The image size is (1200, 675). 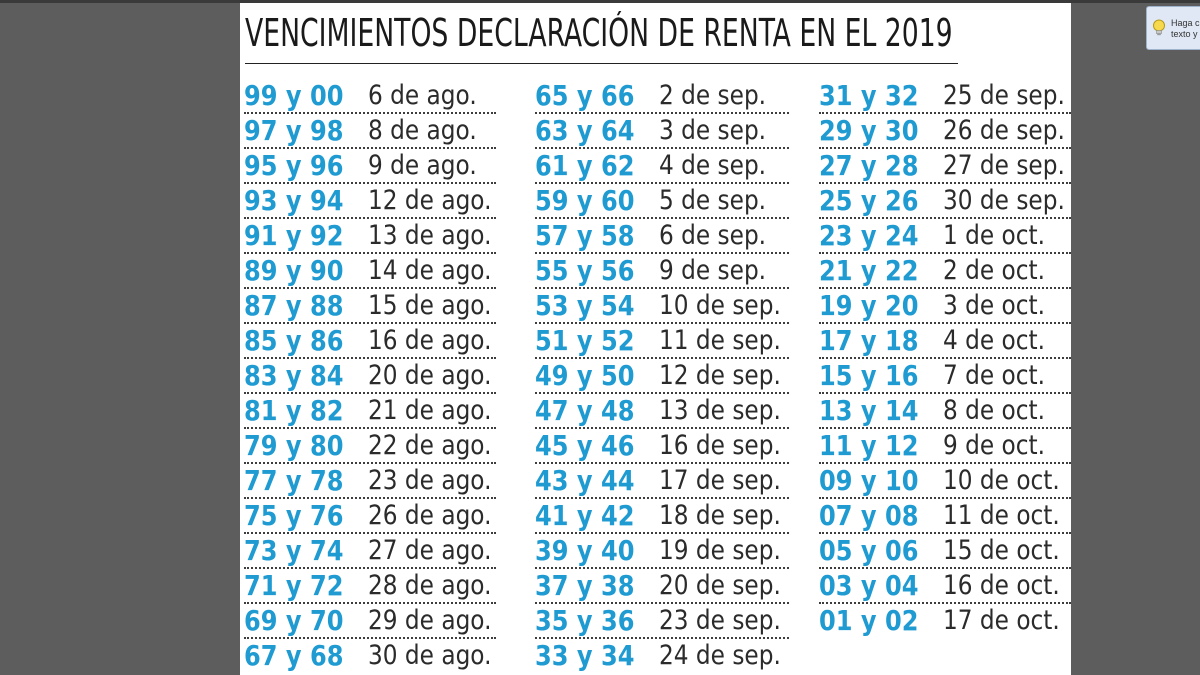 What do you see at coordinates (294, 620) in the screenshot?
I see `nit-digits: 69 y 70` at bounding box center [294, 620].